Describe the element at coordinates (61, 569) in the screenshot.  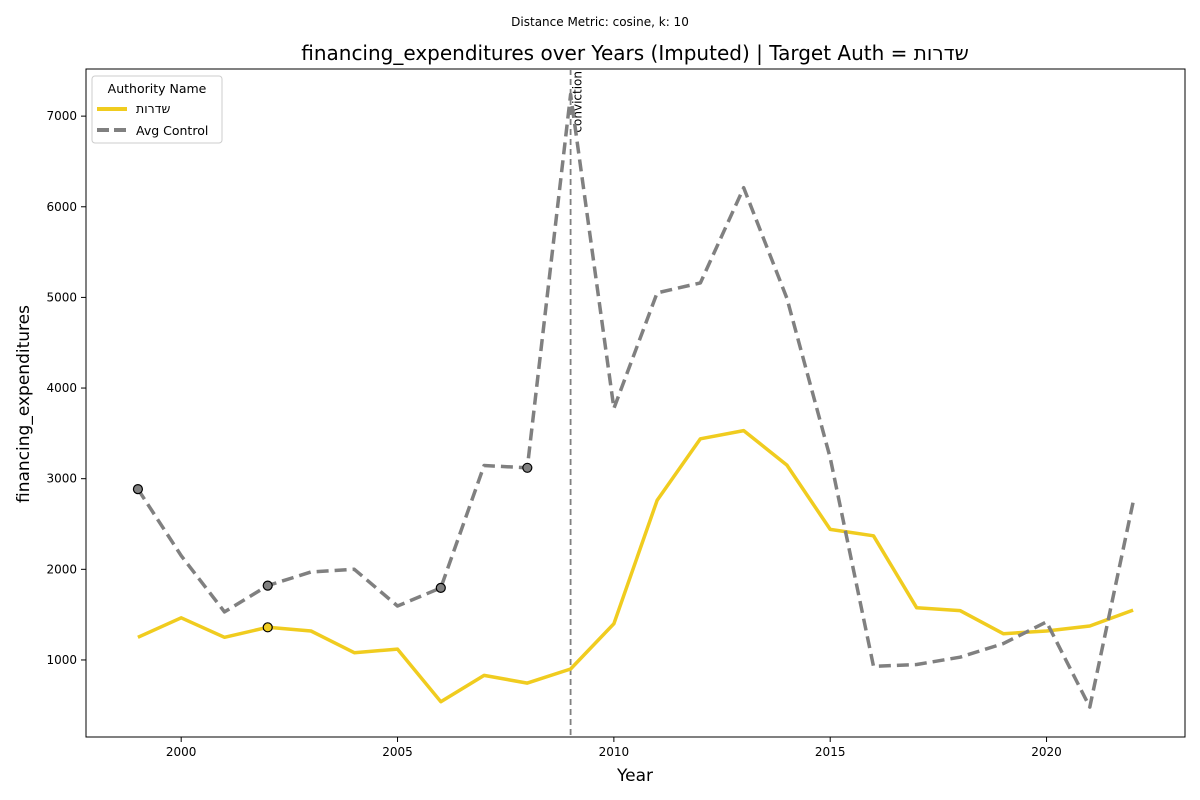
I see `y-tick-label: 2000` at that location.